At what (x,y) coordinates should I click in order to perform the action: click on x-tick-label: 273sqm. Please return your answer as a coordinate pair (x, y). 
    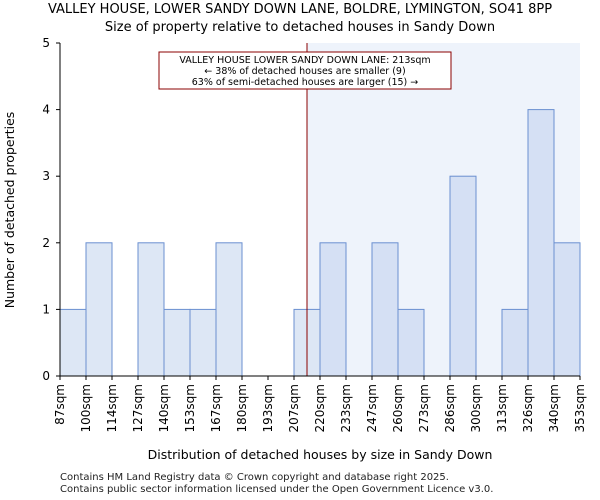
    Looking at the image, I should click on (424, 408).